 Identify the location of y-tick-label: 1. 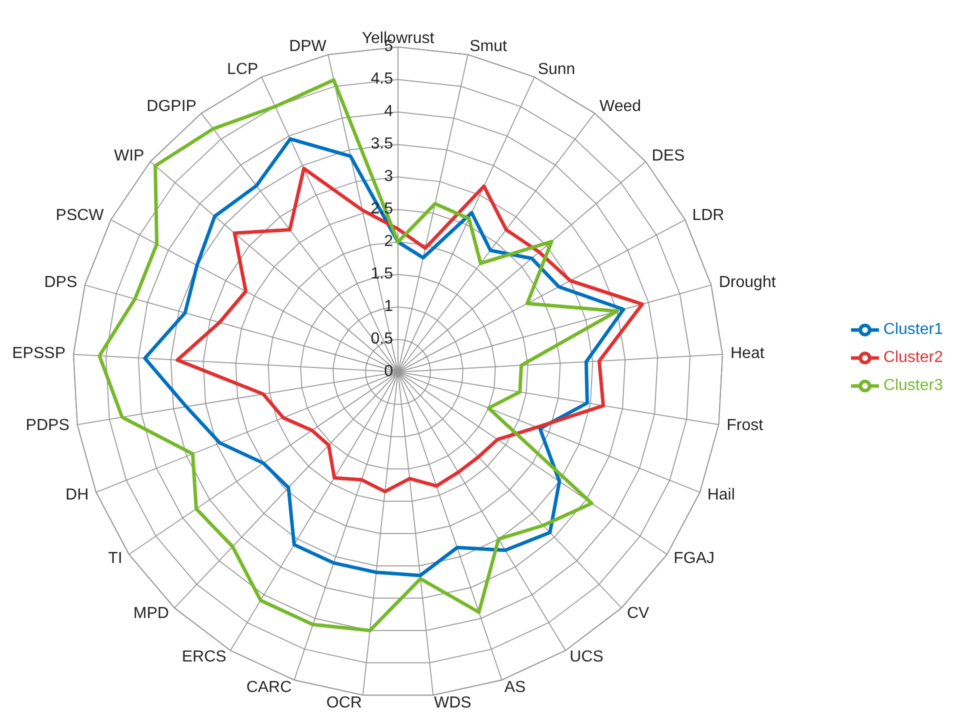
(389, 307).